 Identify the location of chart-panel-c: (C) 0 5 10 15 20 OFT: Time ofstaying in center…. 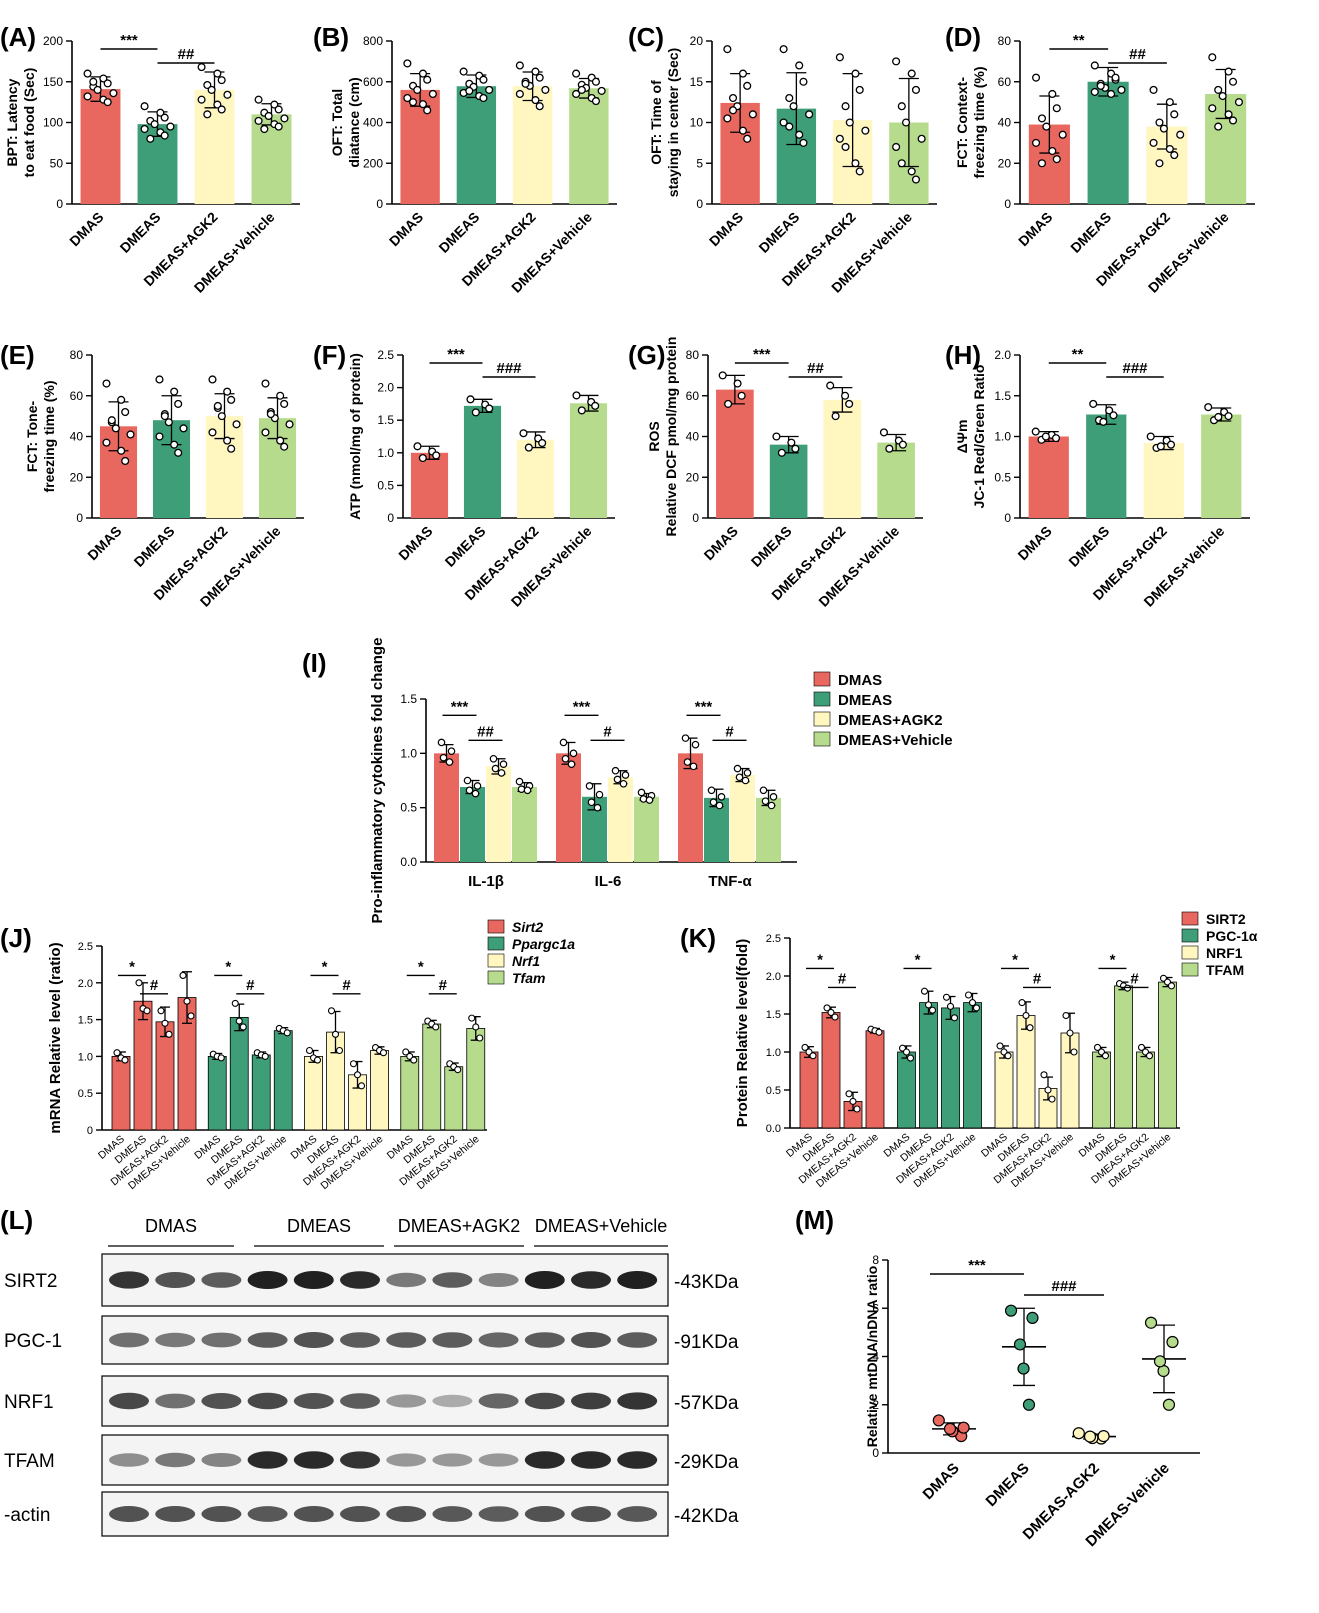
(782, 159).